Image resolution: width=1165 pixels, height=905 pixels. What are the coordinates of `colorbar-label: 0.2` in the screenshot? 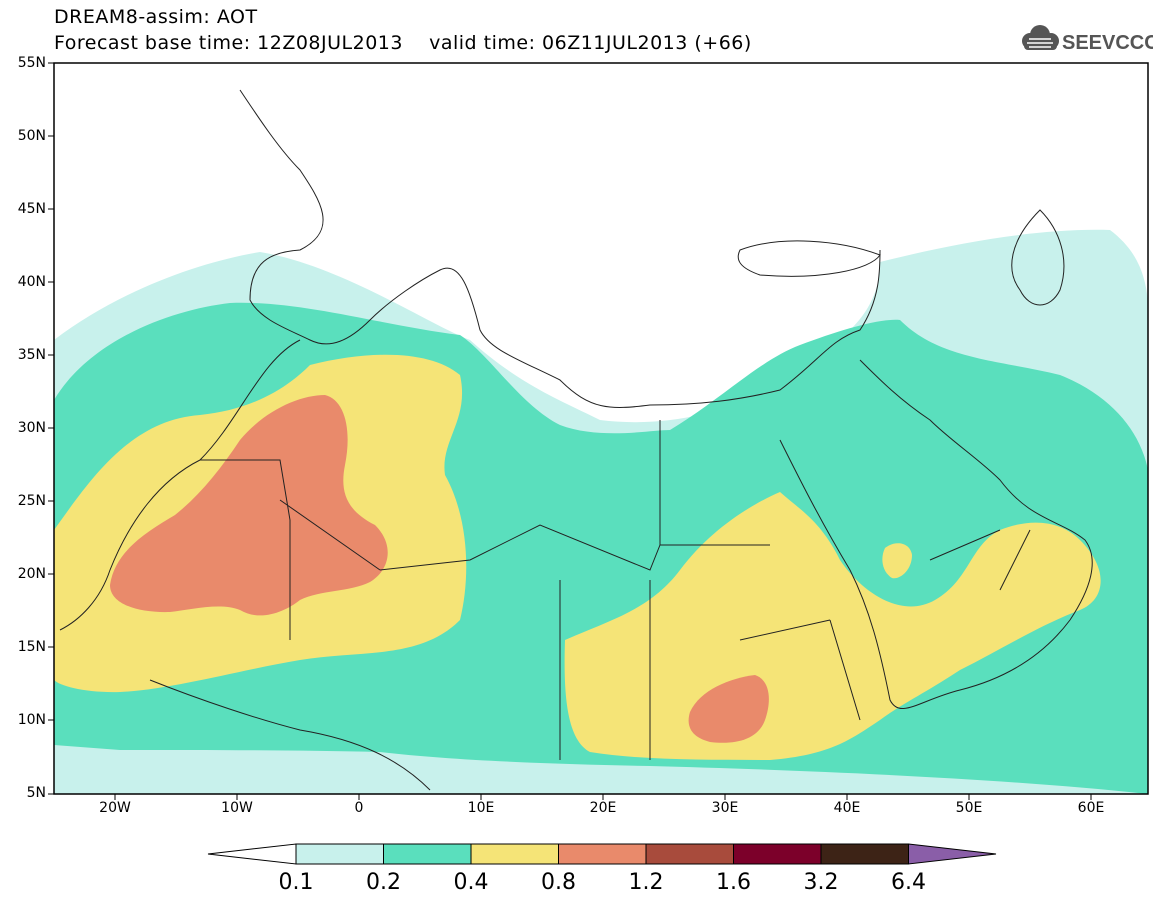 It's located at (383, 882).